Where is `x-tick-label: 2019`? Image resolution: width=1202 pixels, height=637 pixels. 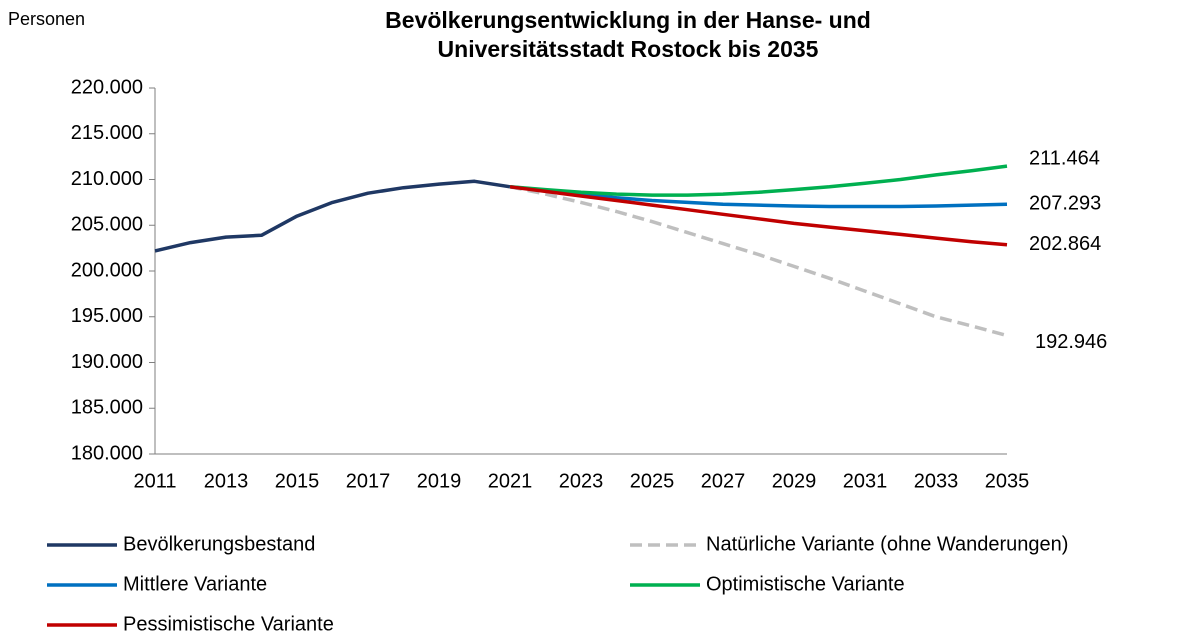 x-tick-label: 2019 is located at coordinates (439, 481).